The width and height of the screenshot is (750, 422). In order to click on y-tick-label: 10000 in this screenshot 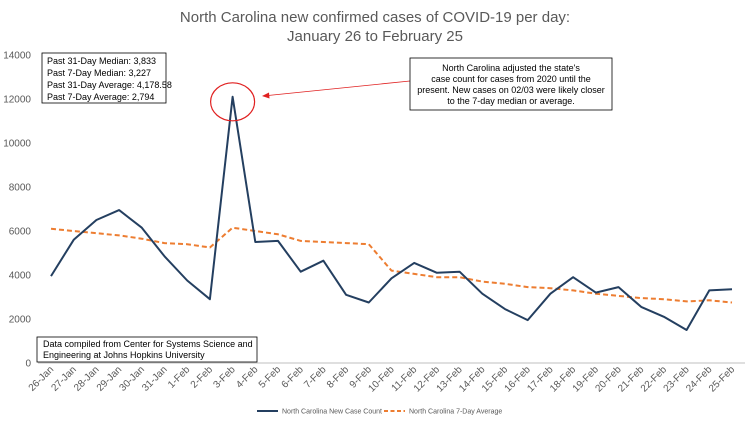, I will do `click(17, 144)`.